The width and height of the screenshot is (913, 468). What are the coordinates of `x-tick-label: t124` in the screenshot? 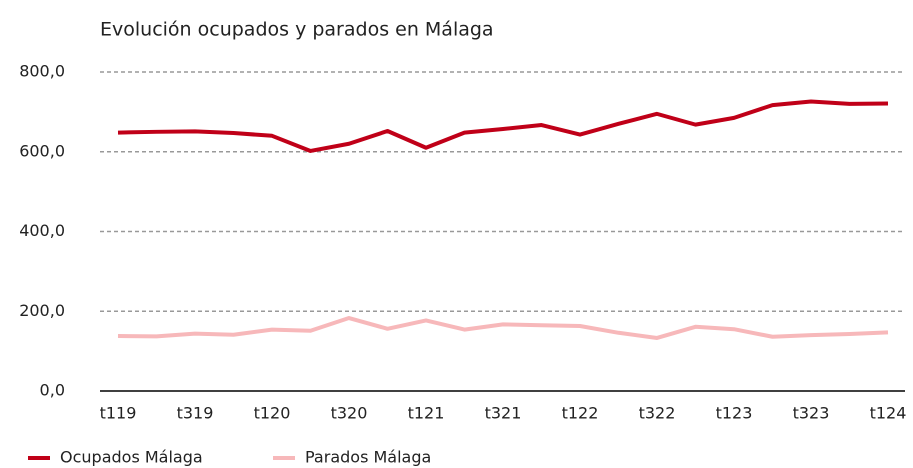 It's located at (888, 413).